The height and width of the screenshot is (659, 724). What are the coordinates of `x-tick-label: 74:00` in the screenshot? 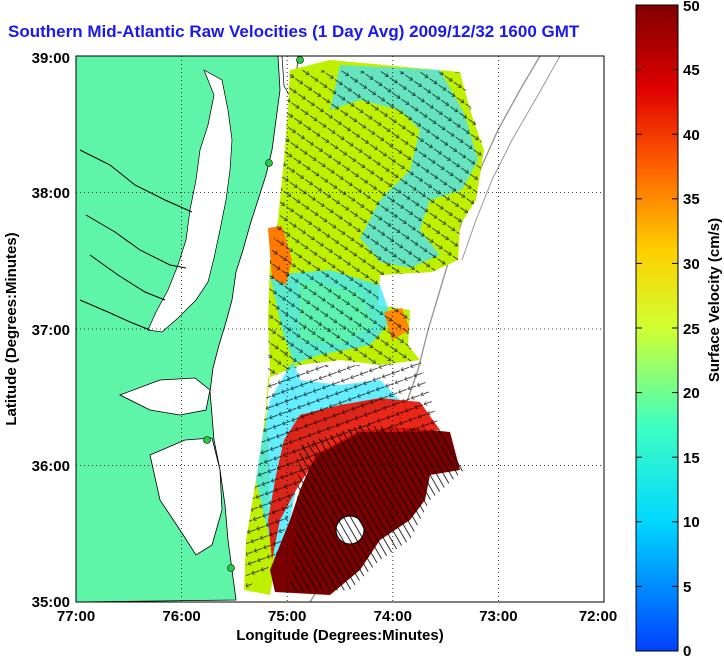 It's located at (393, 616).